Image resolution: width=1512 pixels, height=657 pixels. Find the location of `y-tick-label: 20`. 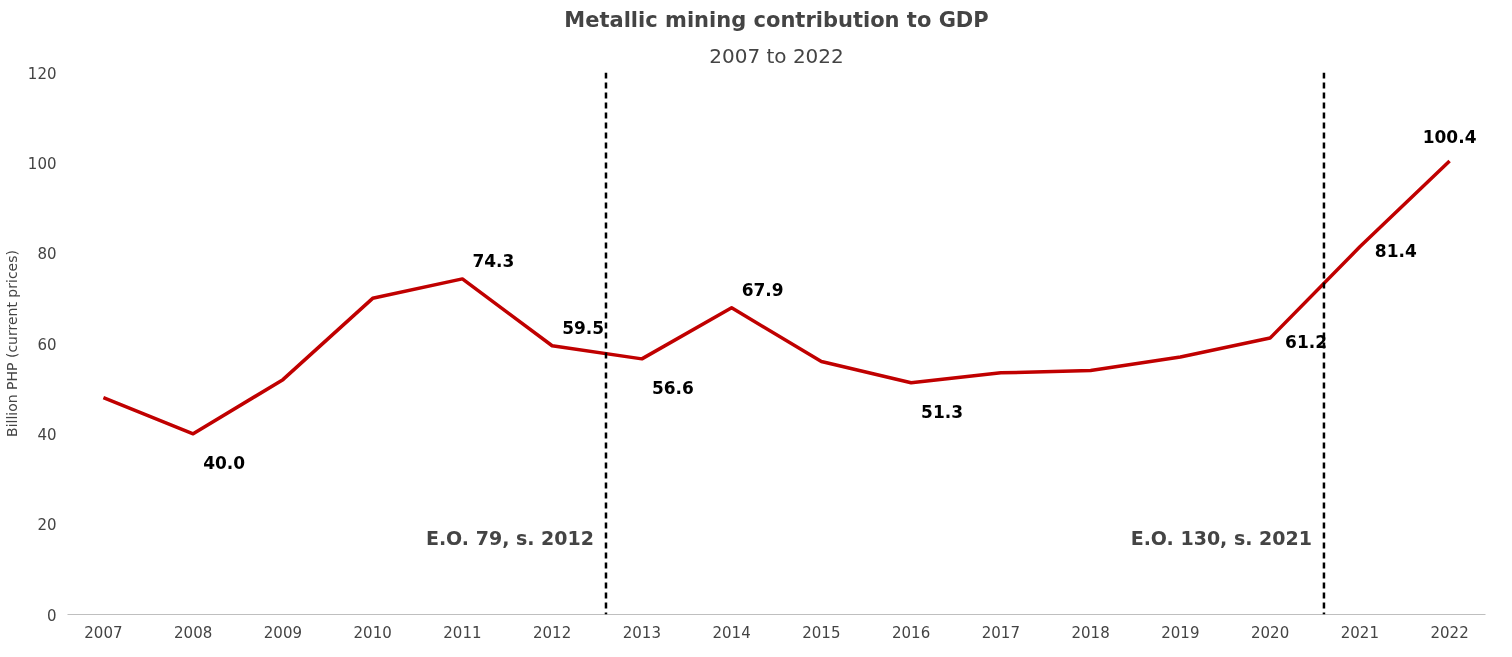

y-tick-label: 20 is located at coordinates (47, 525).